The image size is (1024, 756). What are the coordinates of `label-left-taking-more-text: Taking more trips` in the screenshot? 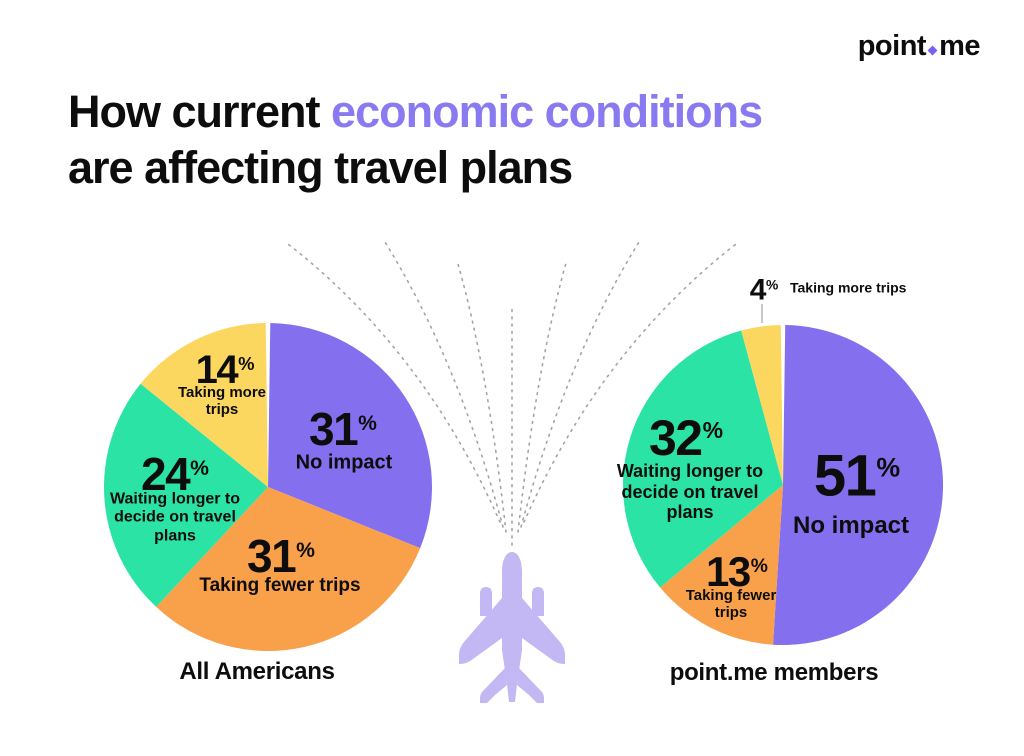 It's located at (222, 400).